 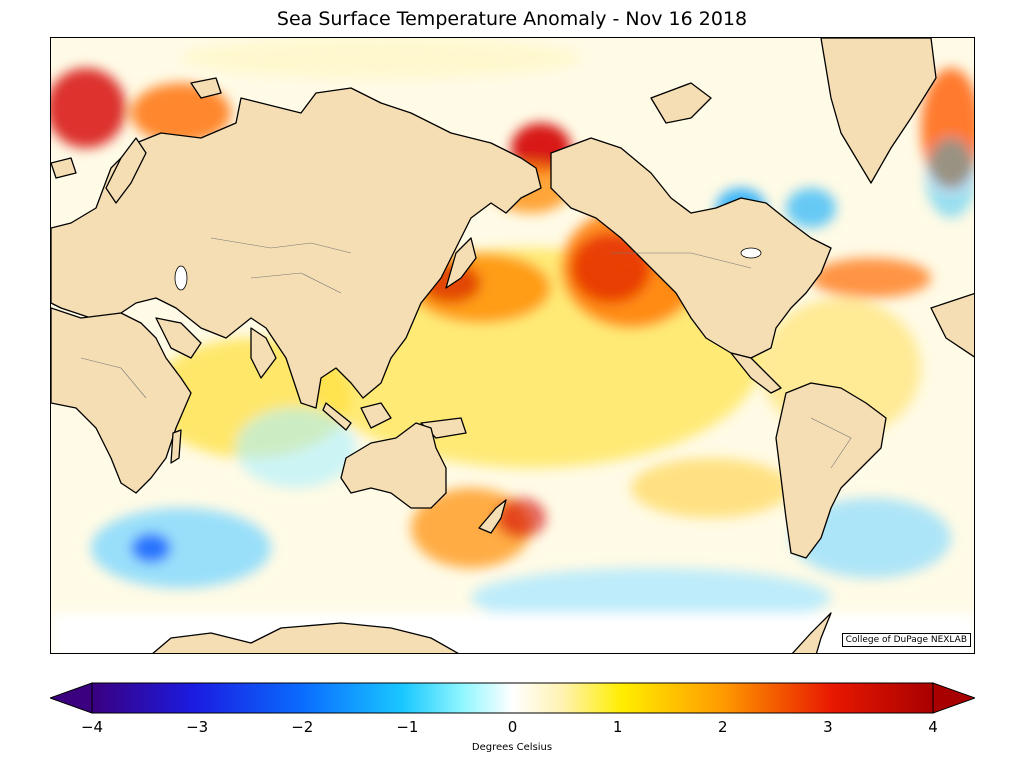 I want to click on colorbar-tick-label: 2, so click(x=722, y=727).